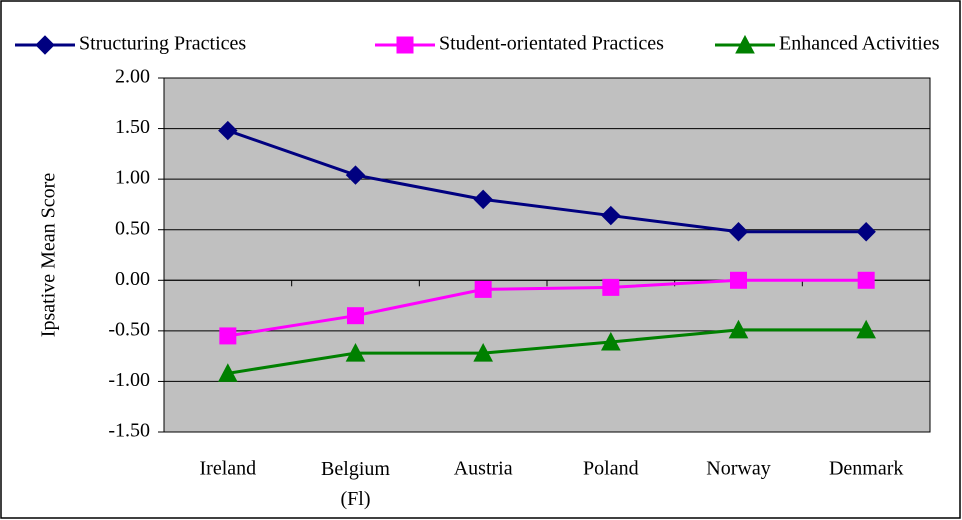 The image size is (962, 520). What do you see at coordinates (866, 469) in the screenshot?
I see `x-tick-label: Denmark` at bounding box center [866, 469].